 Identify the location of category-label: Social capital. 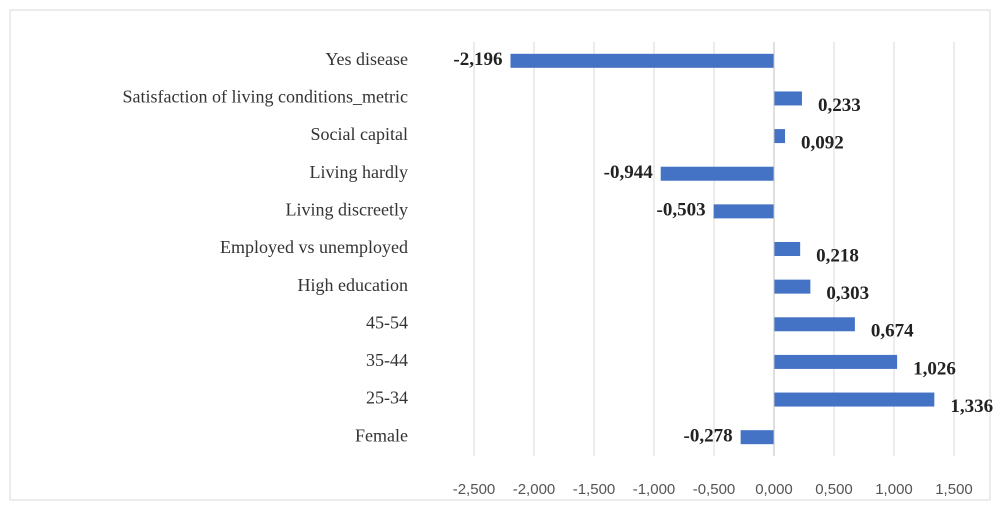
(359, 134).